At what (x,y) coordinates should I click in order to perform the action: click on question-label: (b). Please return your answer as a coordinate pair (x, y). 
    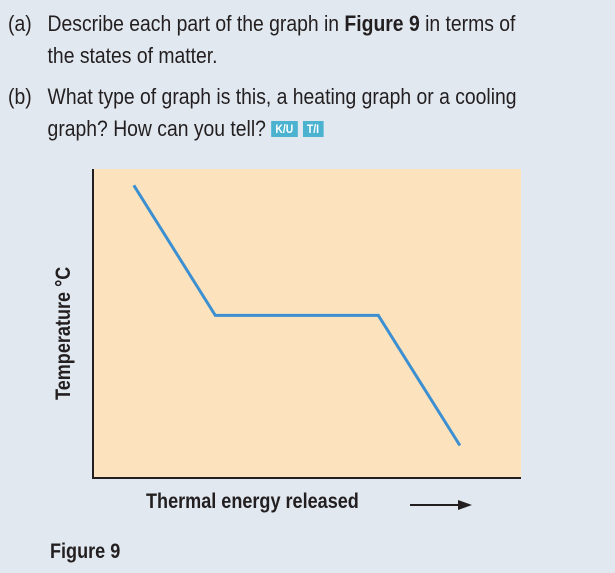
    Looking at the image, I should click on (20, 96).